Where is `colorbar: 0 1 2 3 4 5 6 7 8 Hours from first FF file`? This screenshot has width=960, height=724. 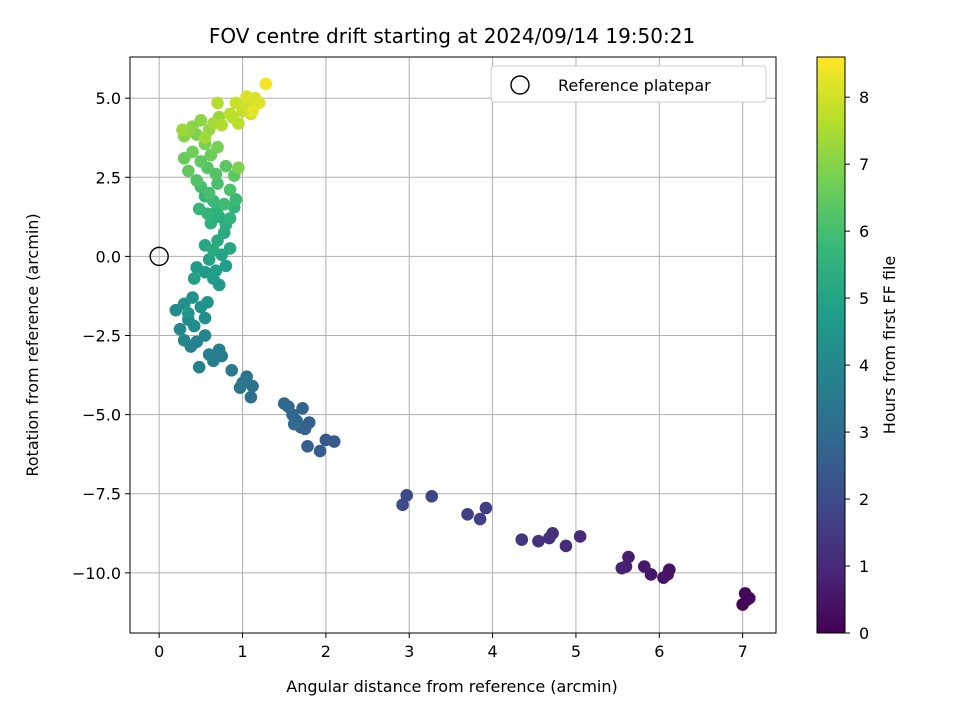 colorbar: 0 1 2 3 4 5 6 7 8 Hours from first FF file is located at coordinates (857, 349).